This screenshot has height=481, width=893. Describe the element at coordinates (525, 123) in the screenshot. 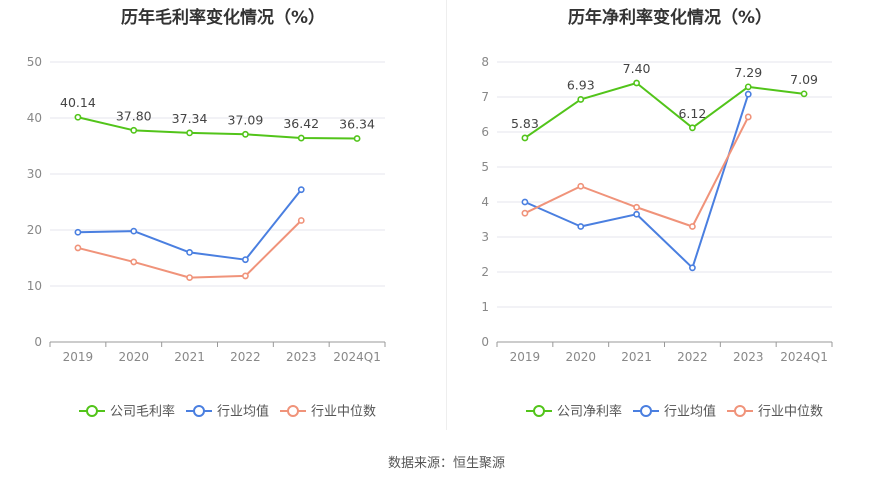

I see `data-label: 5.83` at that location.